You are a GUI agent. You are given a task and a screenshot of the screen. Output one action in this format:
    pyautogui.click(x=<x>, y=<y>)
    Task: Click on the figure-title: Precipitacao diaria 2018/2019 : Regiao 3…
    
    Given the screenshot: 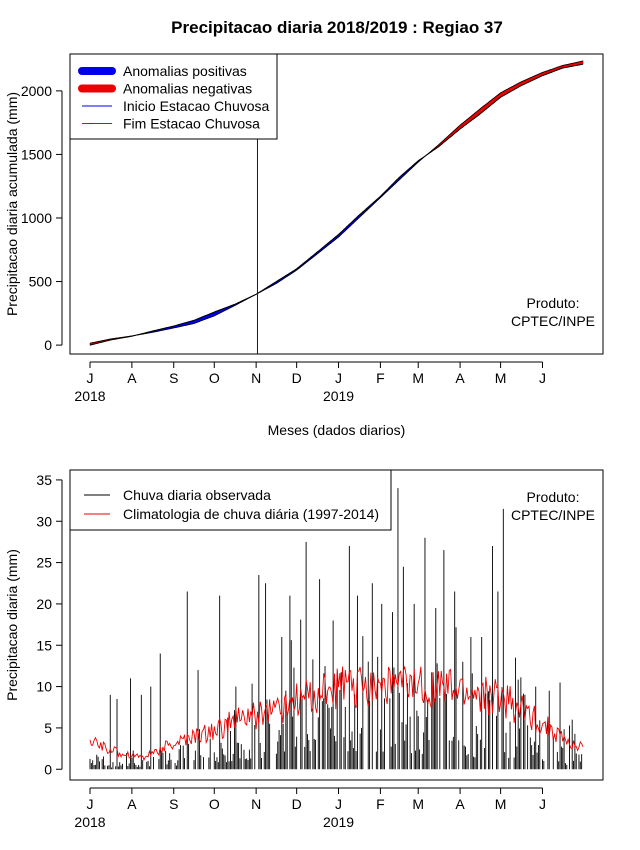 What is the action you would take?
    pyautogui.click(x=337, y=27)
    